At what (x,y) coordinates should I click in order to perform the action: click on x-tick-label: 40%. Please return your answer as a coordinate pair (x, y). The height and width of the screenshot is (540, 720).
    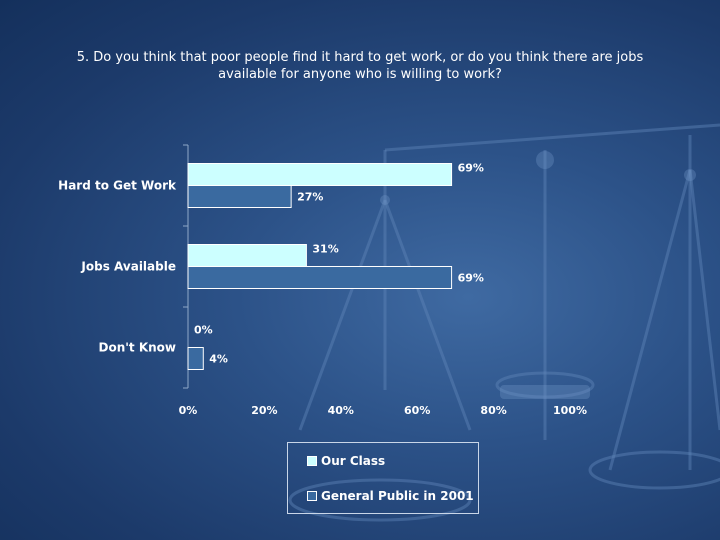
    Looking at the image, I should click on (341, 410).